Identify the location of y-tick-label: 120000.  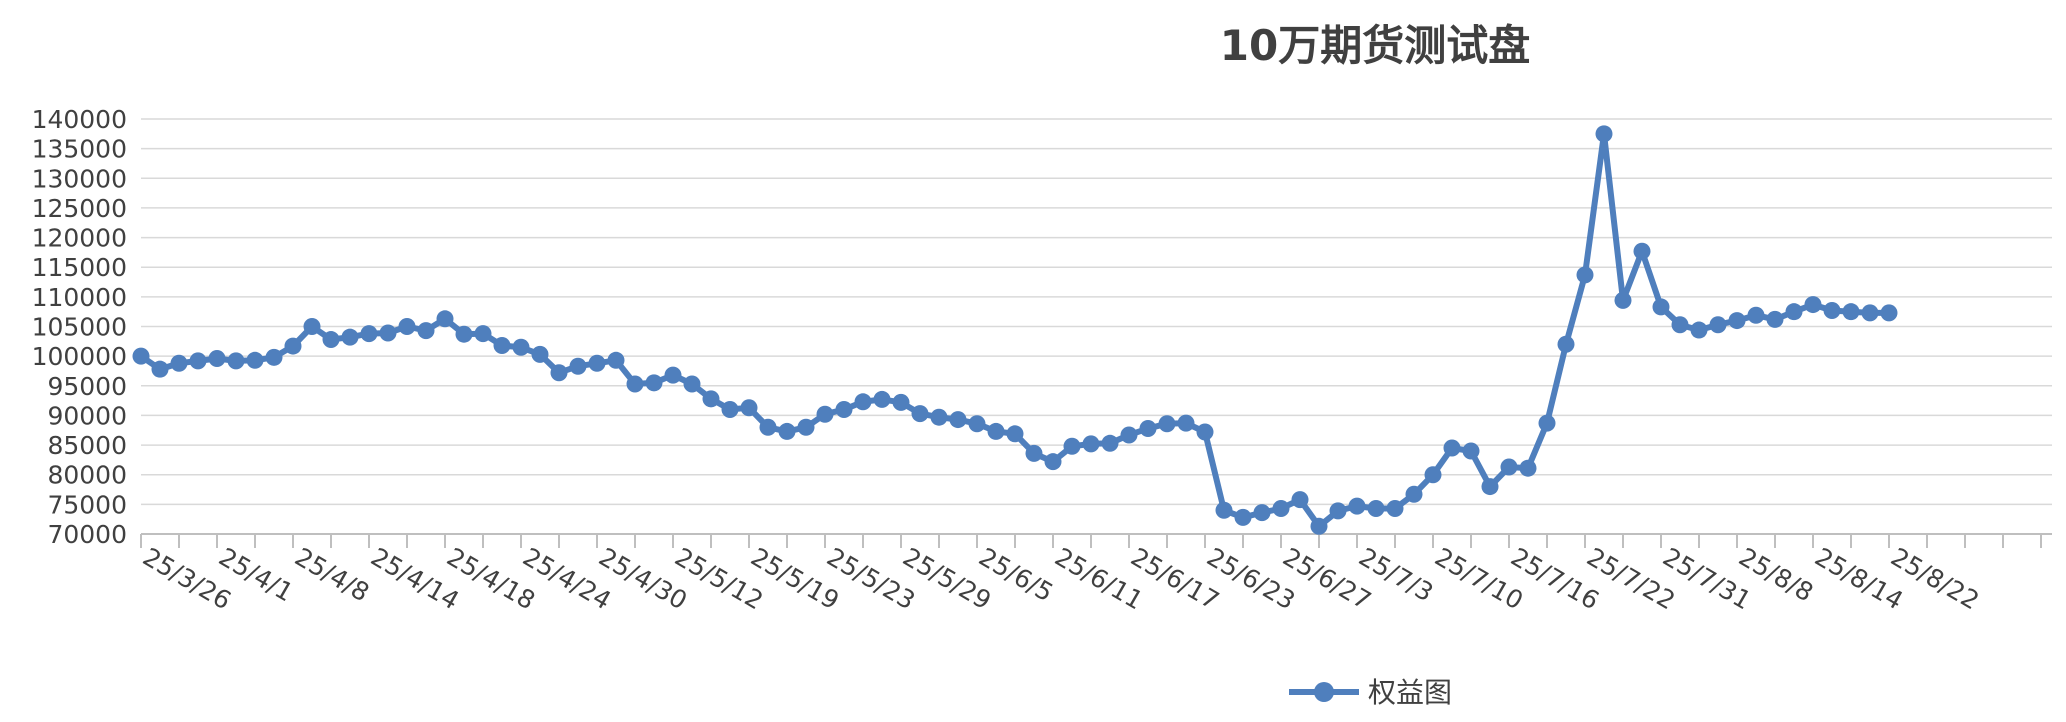
(79, 238).